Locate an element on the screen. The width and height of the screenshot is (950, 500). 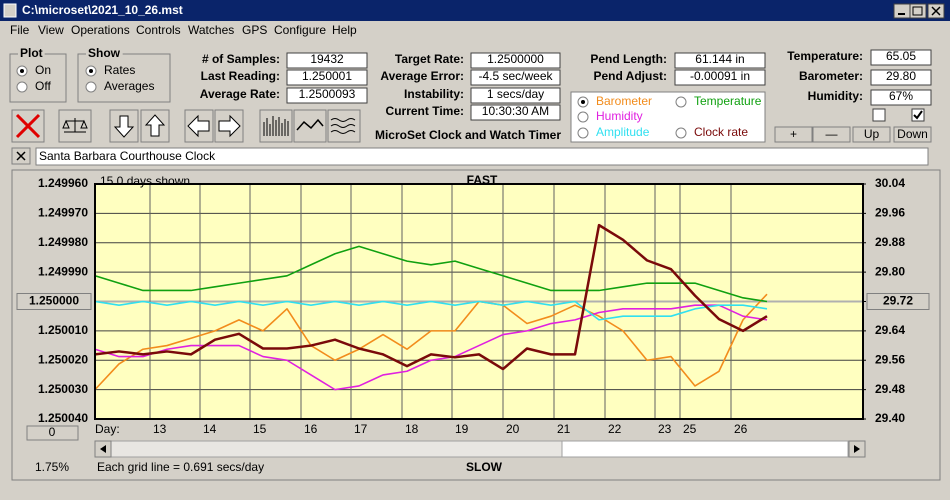
window-title: C:\microset\2021_10_26.mst is located at coordinates (102, 10).